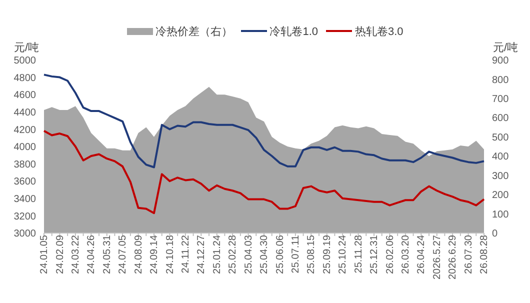 The image size is (530, 303). Describe the element at coordinates (505, 47) in the screenshot. I see `y2-axis-title: 元/吨` at that location.